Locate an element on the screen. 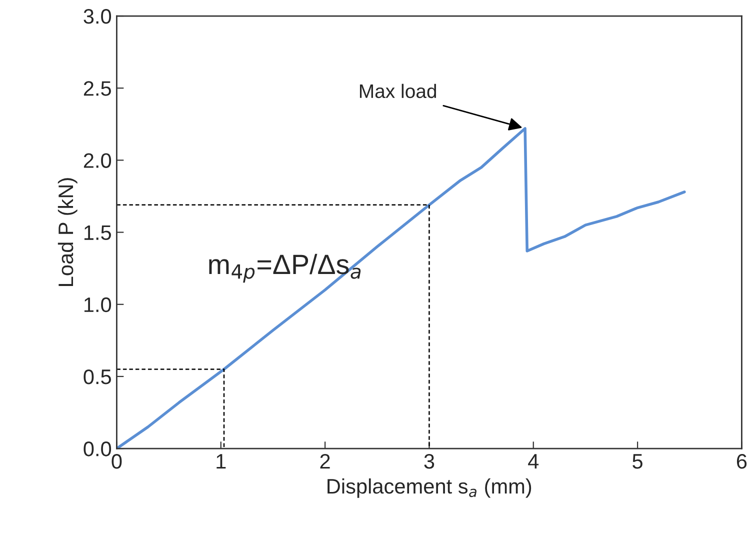  annotation: m$_{4p}$=ΔP/Δs$_{a}$ is located at coordinates (285, 268).